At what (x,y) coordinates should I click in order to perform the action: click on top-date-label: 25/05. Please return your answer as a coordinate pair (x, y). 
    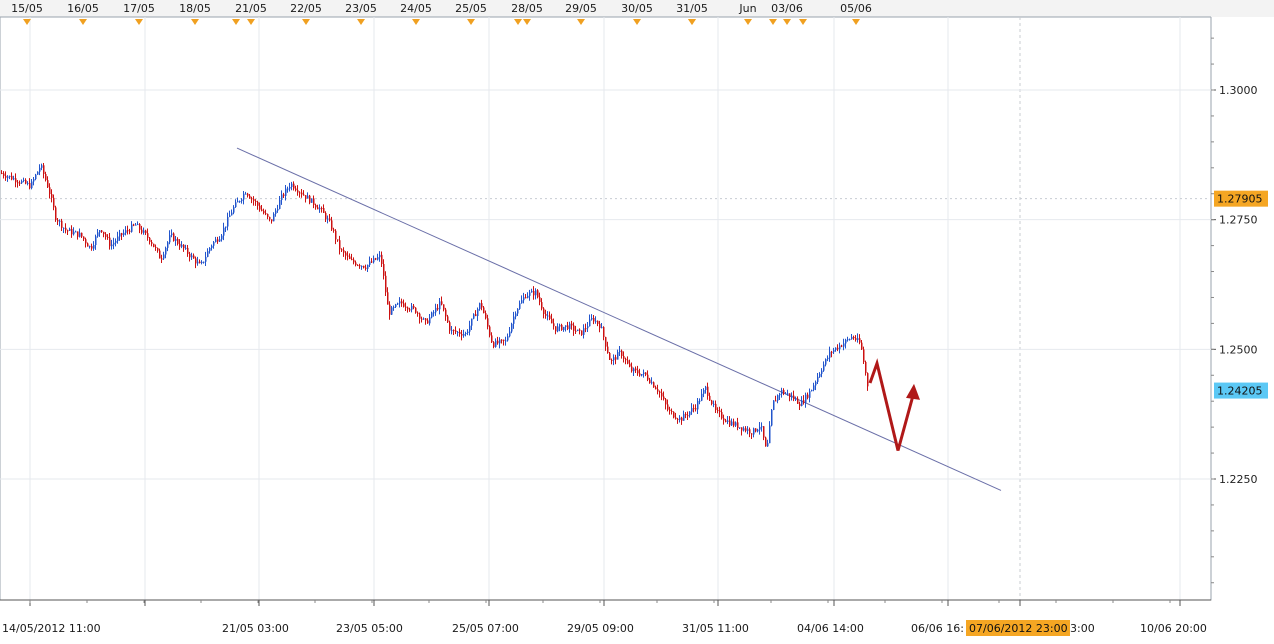
    Looking at the image, I should click on (471, 8).